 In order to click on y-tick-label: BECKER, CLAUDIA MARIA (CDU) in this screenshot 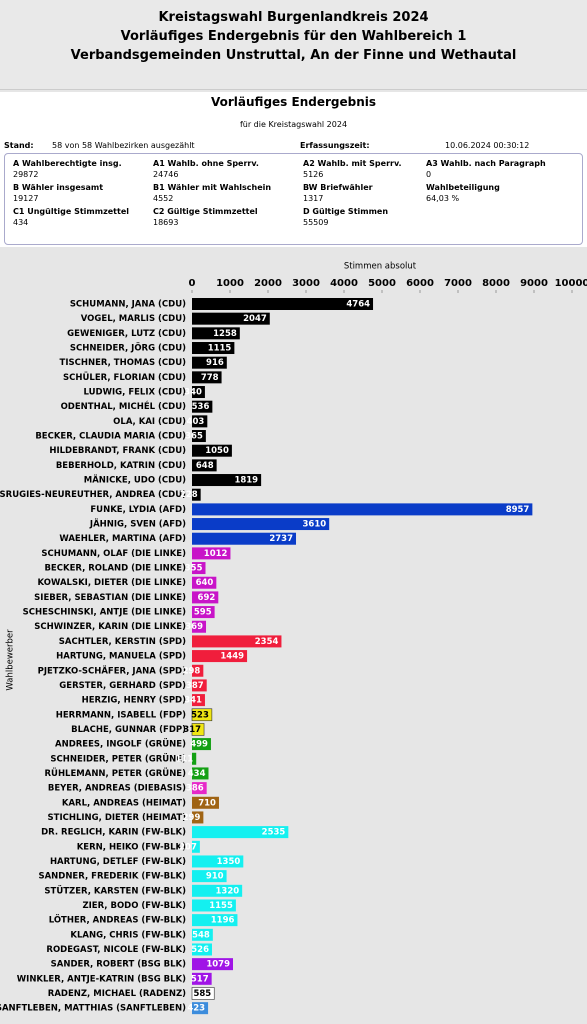, I will do `click(110, 437)`.